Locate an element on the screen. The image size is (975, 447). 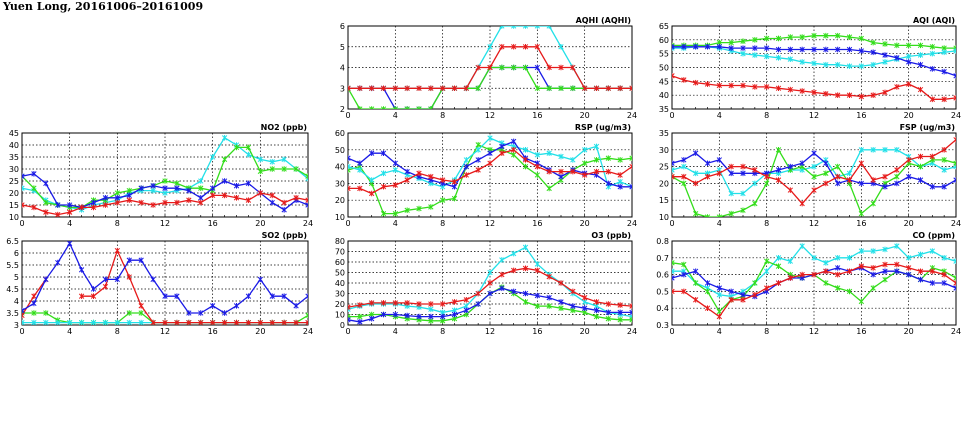
chart-title: NO2 (ppb) is located at coordinates (284, 127).